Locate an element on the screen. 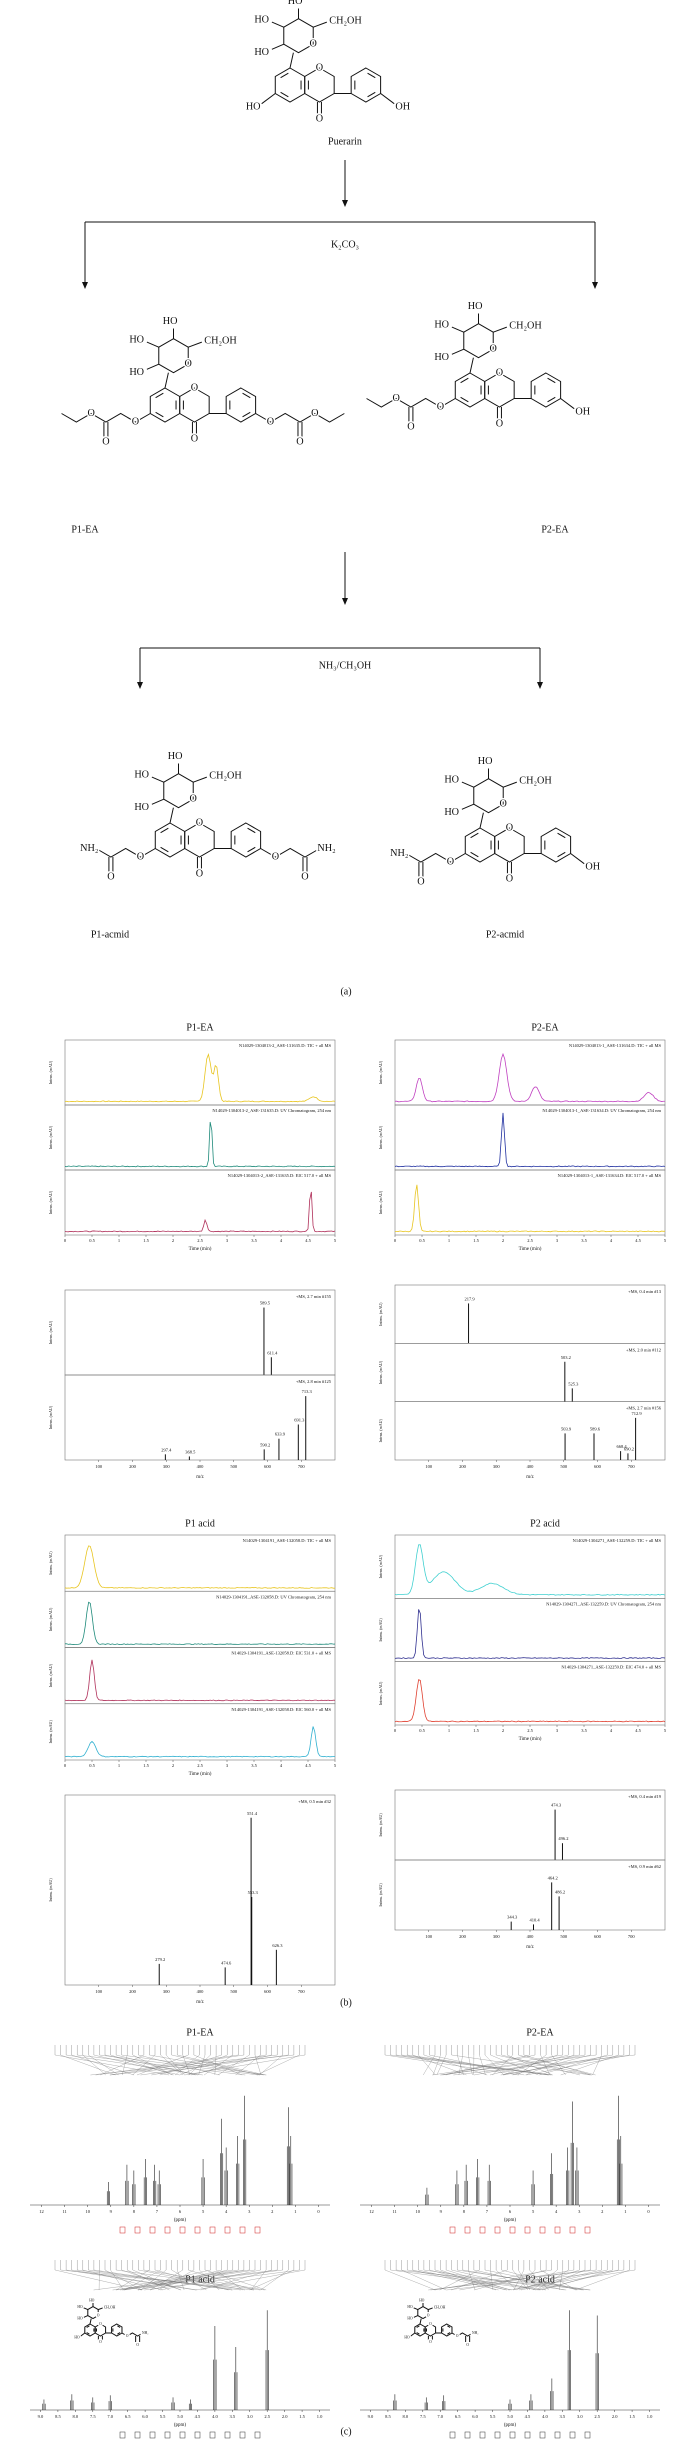  x-tick-label: 10 is located at coordinates (417, 2211).